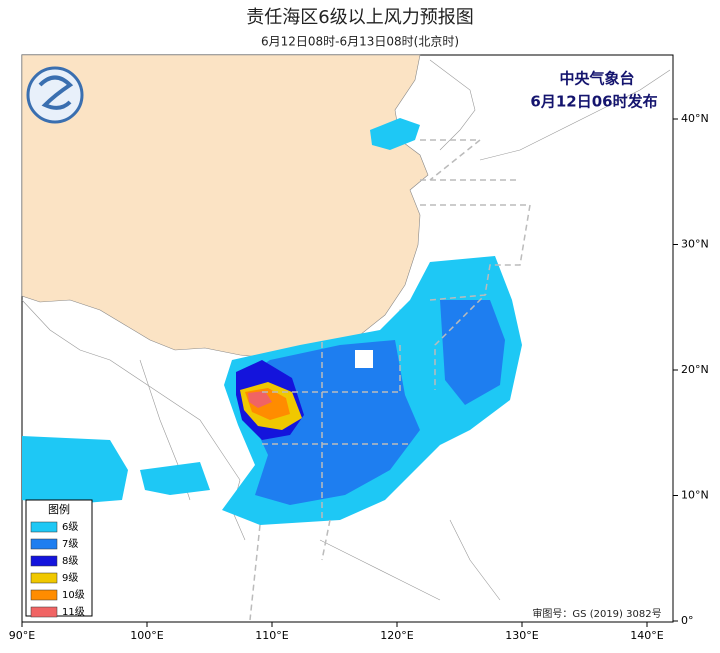 This screenshot has width=720, height=653. Describe the element at coordinates (596, 613) in the screenshot. I see `approval-number: 审图号：GS (2019) 3082号` at that location.